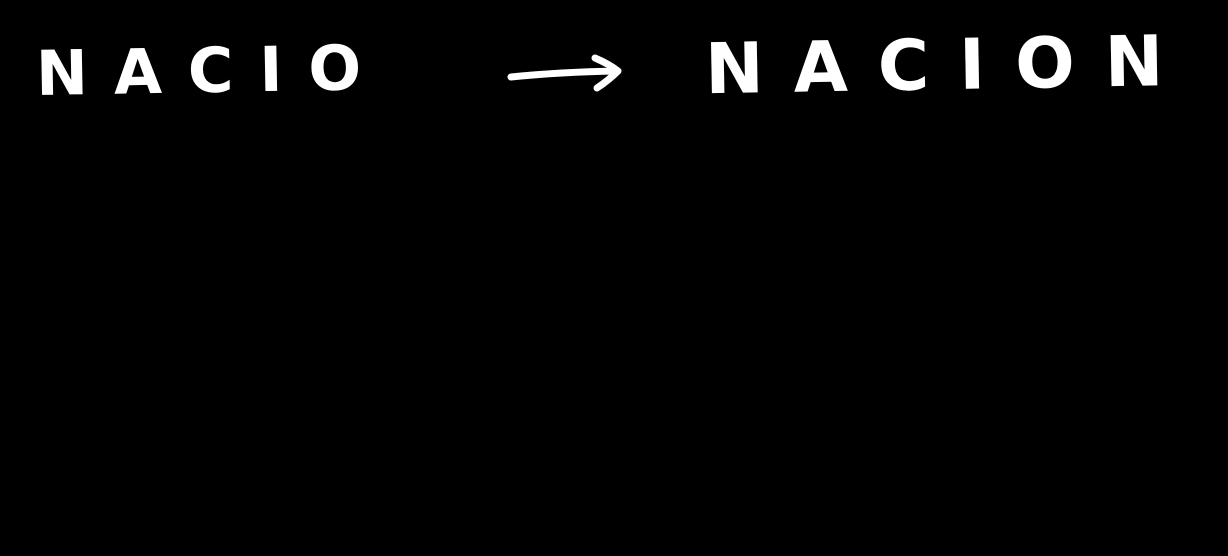  What do you see at coordinates (949, 65) in the screenshot?
I see `right-word: NACION` at bounding box center [949, 65].